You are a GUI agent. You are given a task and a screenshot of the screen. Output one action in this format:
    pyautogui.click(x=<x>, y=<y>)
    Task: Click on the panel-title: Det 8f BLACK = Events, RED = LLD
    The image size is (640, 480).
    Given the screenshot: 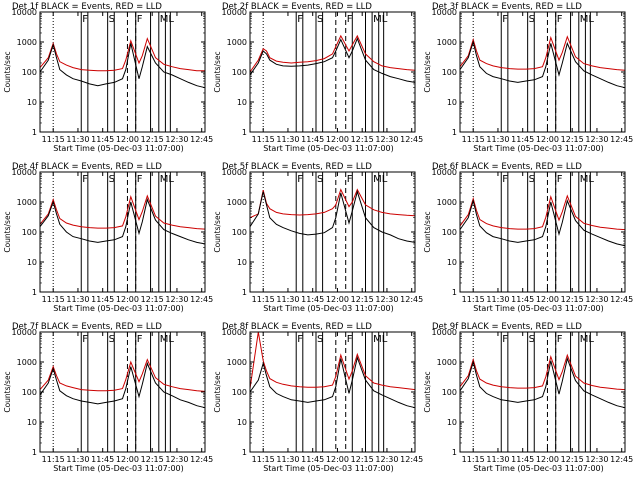 What is the action you would take?
    pyautogui.click(x=297, y=327)
    